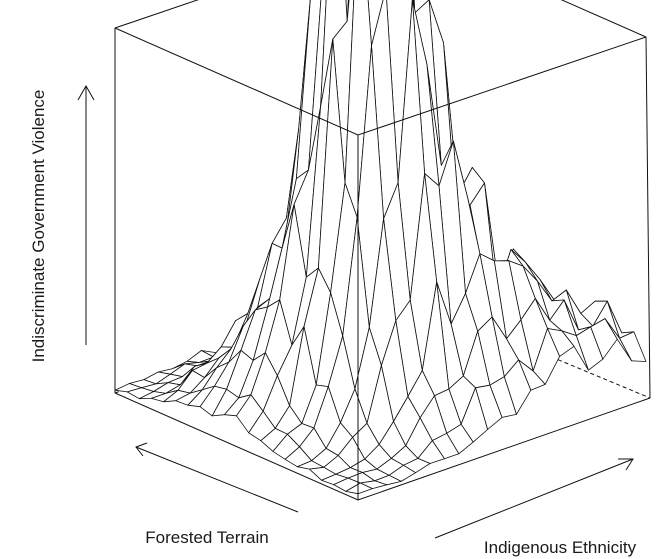  I want to click on box-edge-top-back, so click(380, 19).